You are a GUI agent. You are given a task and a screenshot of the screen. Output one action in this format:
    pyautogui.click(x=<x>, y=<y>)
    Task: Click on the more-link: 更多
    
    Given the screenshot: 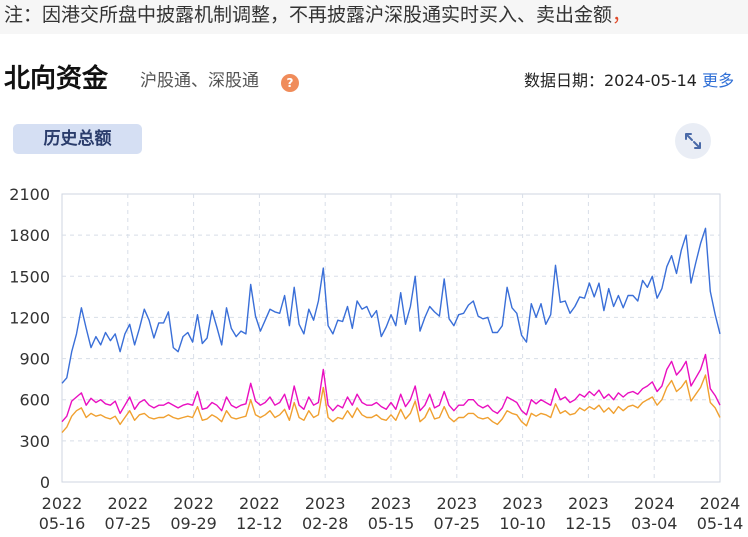 What is the action you would take?
    pyautogui.click(x=718, y=80)
    